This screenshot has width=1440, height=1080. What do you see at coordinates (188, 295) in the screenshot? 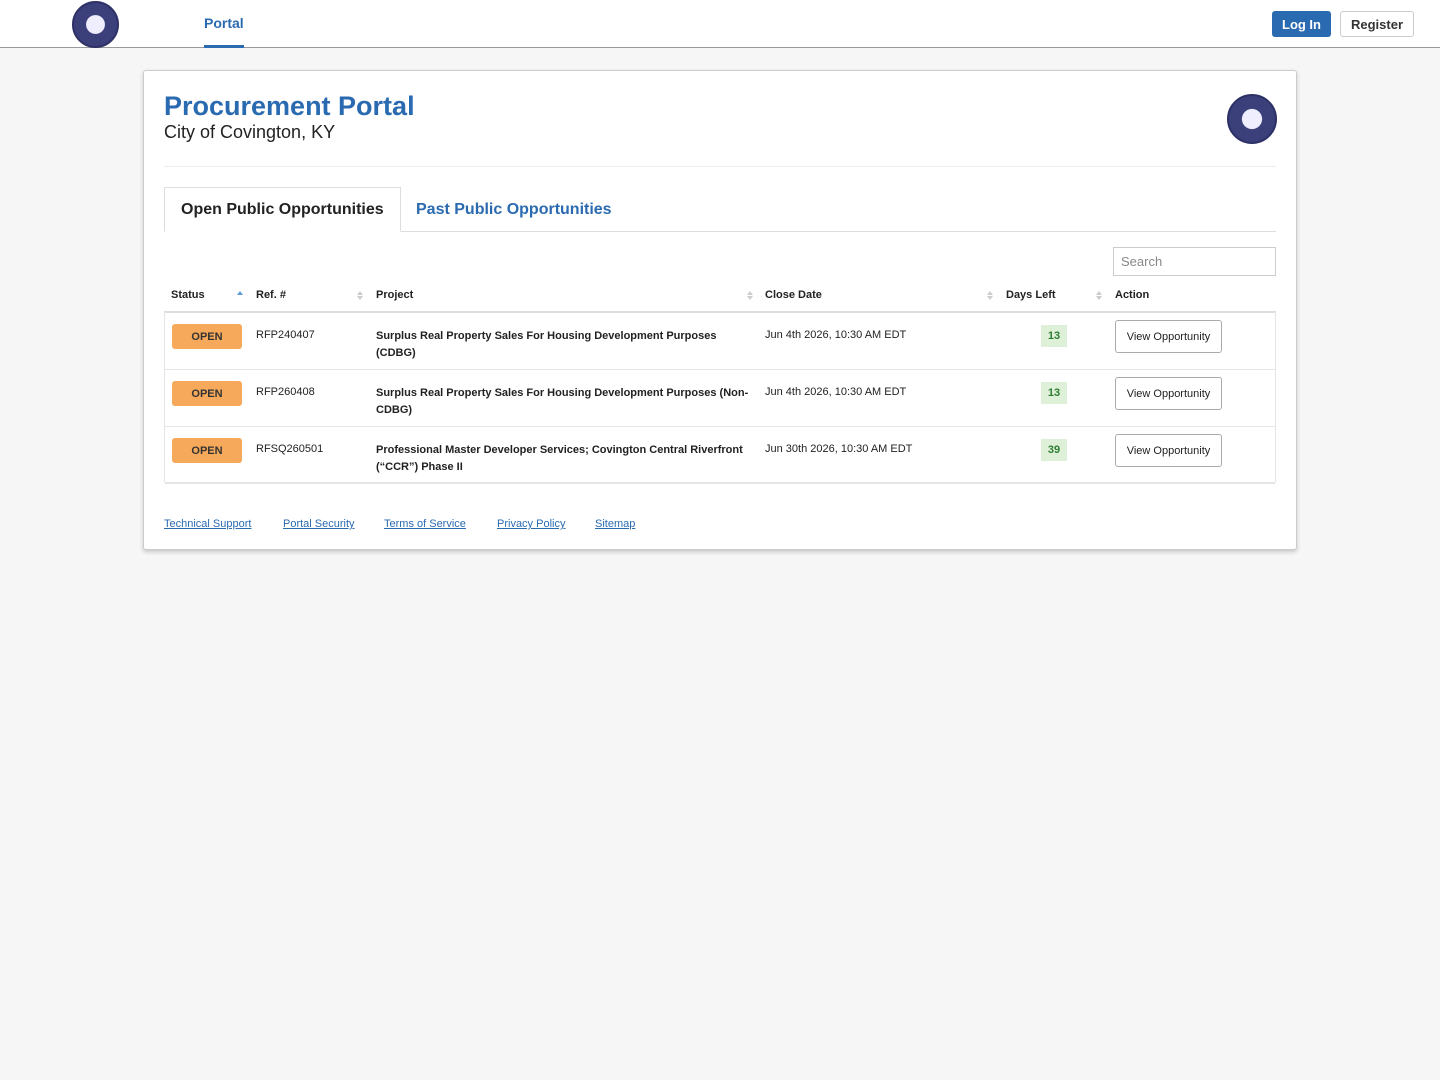
I see `column-header: Status` at bounding box center [188, 295].